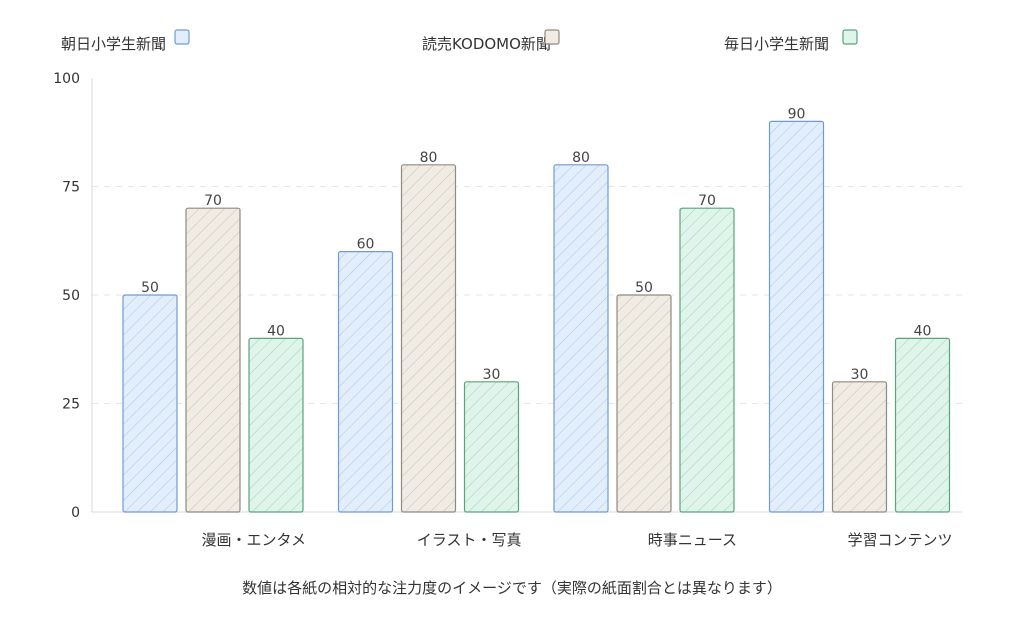 This screenshot has width=1024, height=633. What do you see at coordinates (797, 114) in the screenshot?
I see `bar-value-label: 90` at bounding box center [797, 114].